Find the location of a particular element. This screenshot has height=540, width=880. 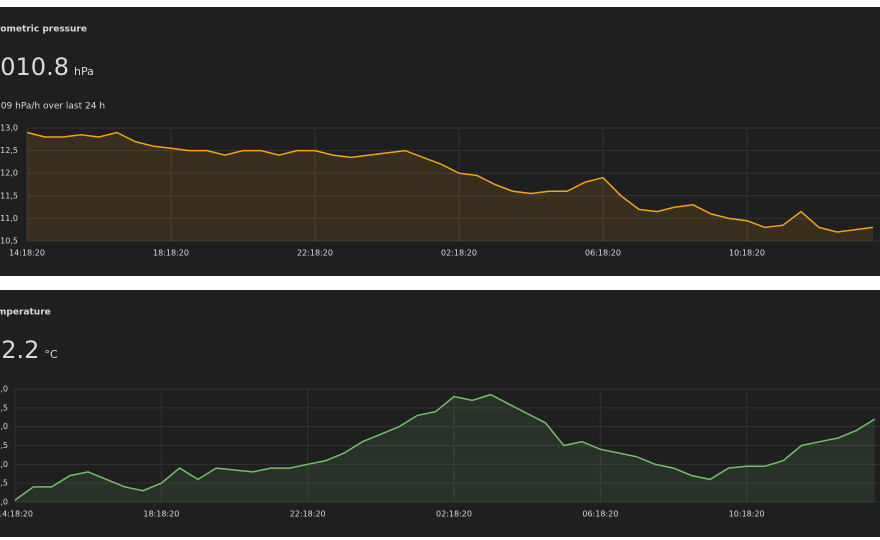

y-tick-label: 23,0 is located at coordinates (4, 389).